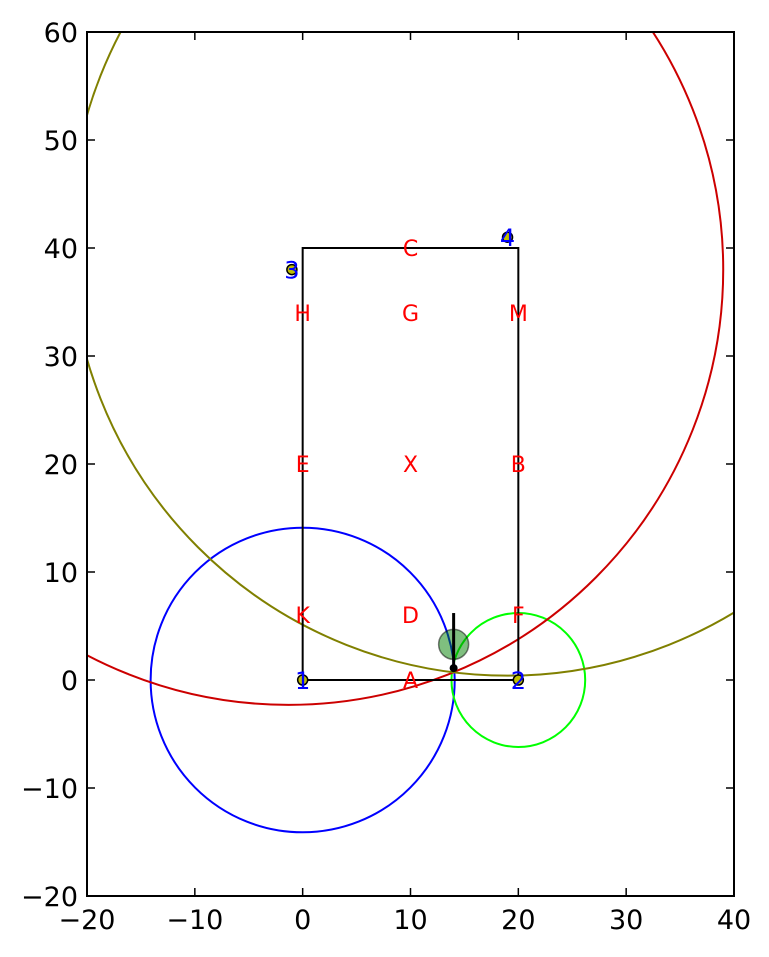 The height and width of the screenshot is (957, 769). What do you see at coordinates (69, 681) in the screenshot?
I see `y-tick-label: 0` at bounding box center [69, 681].